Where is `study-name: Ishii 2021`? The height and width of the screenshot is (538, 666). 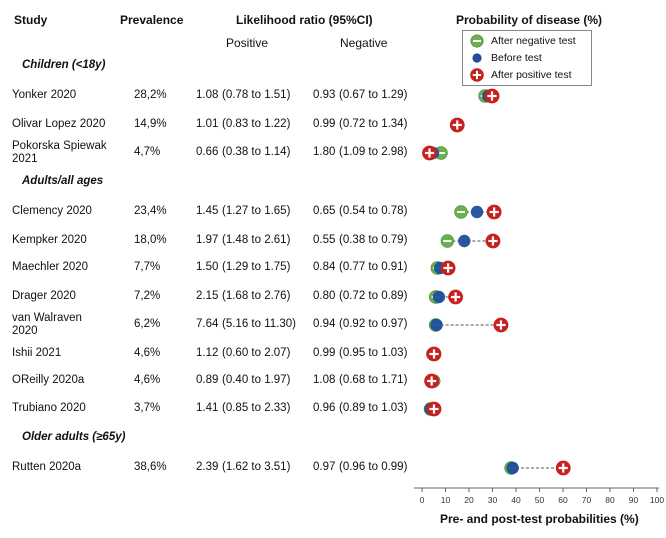
study-name: Ishii 2021 is located at coordinates (37, 353).